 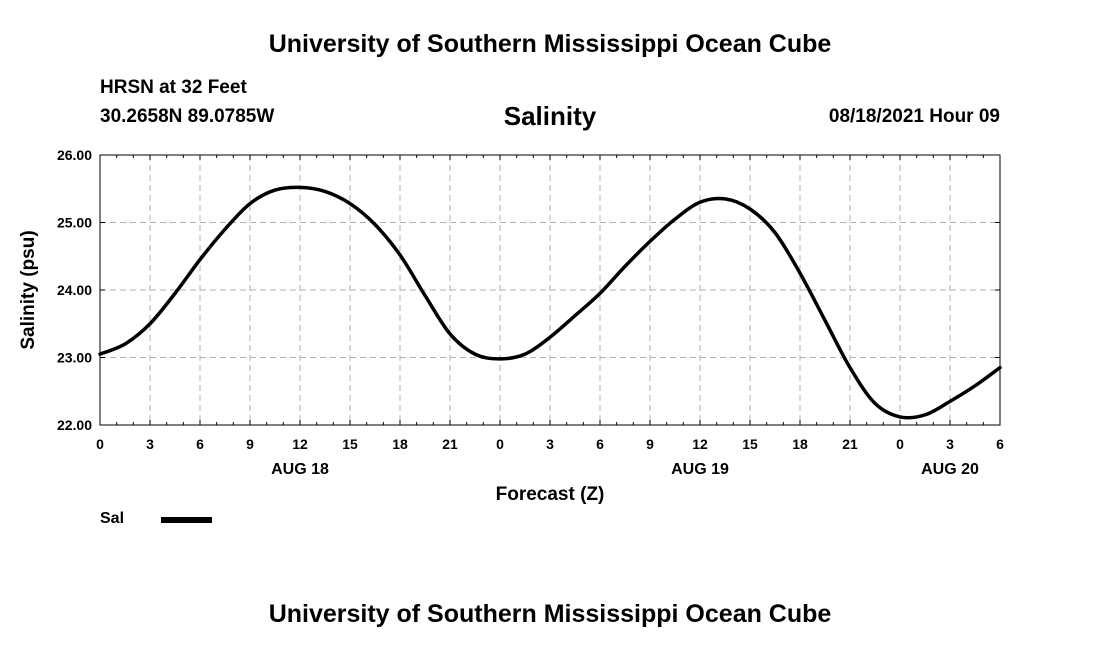 I want to click on legend-label: Sal, so click(x=112, y=518).